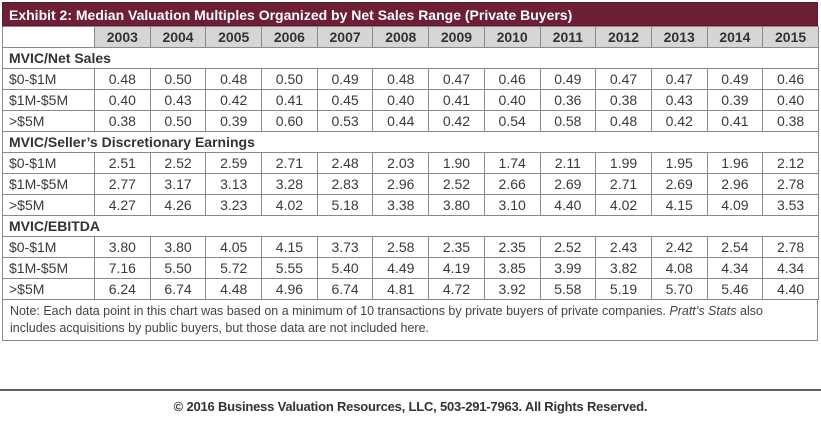  What do you see at coordinates (289, 37) in the screenshot?
I see `year-header: 2006` at bounding box center [289, 37].